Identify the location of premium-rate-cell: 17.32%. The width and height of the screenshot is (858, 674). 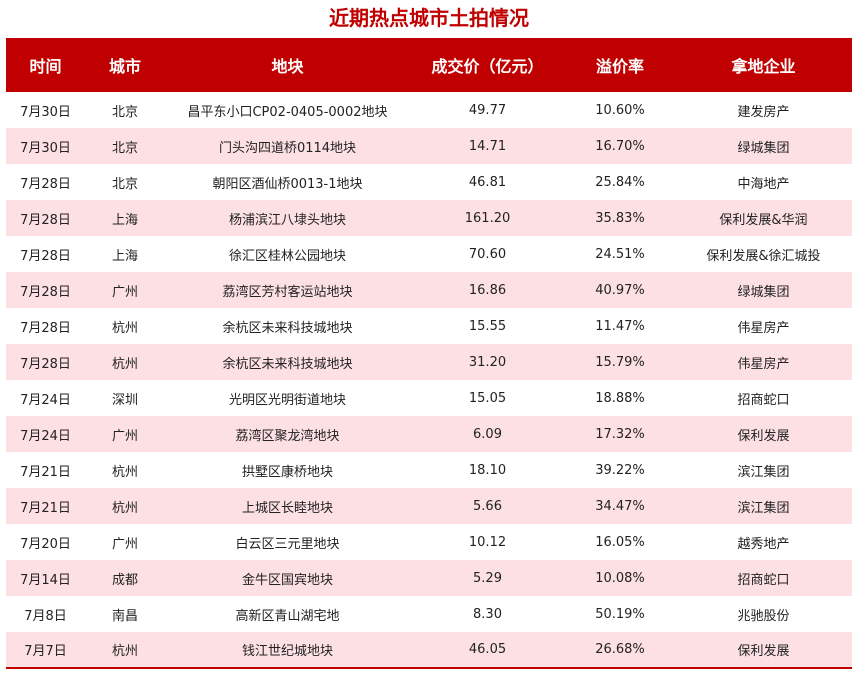
(620, 434).